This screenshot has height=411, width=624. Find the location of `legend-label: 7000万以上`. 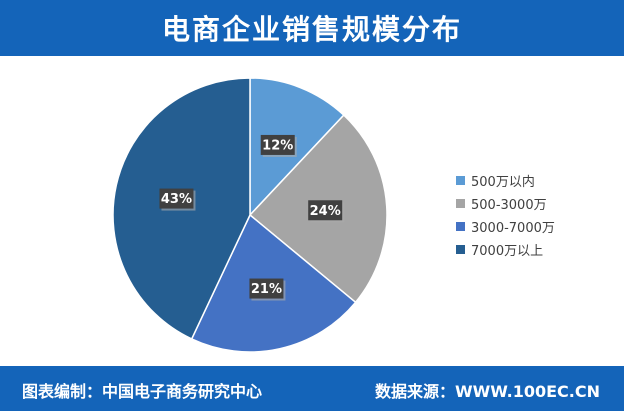

legend-label: 7000万以上 is located at coordinates (507, 251).